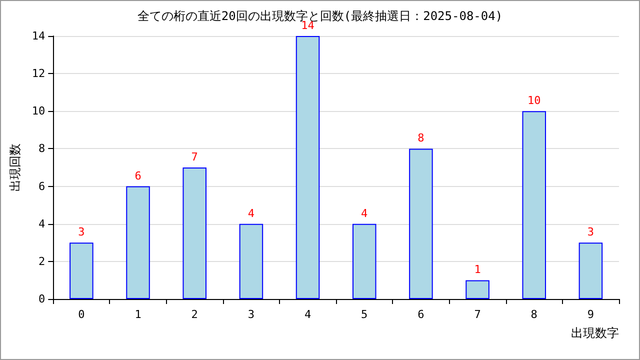 The height and width of the screenshot is (360, 640). What do you see at coordinates (534, 101) in the screenshot?
I see `data-label: 10` at bounding box center [534, 101].